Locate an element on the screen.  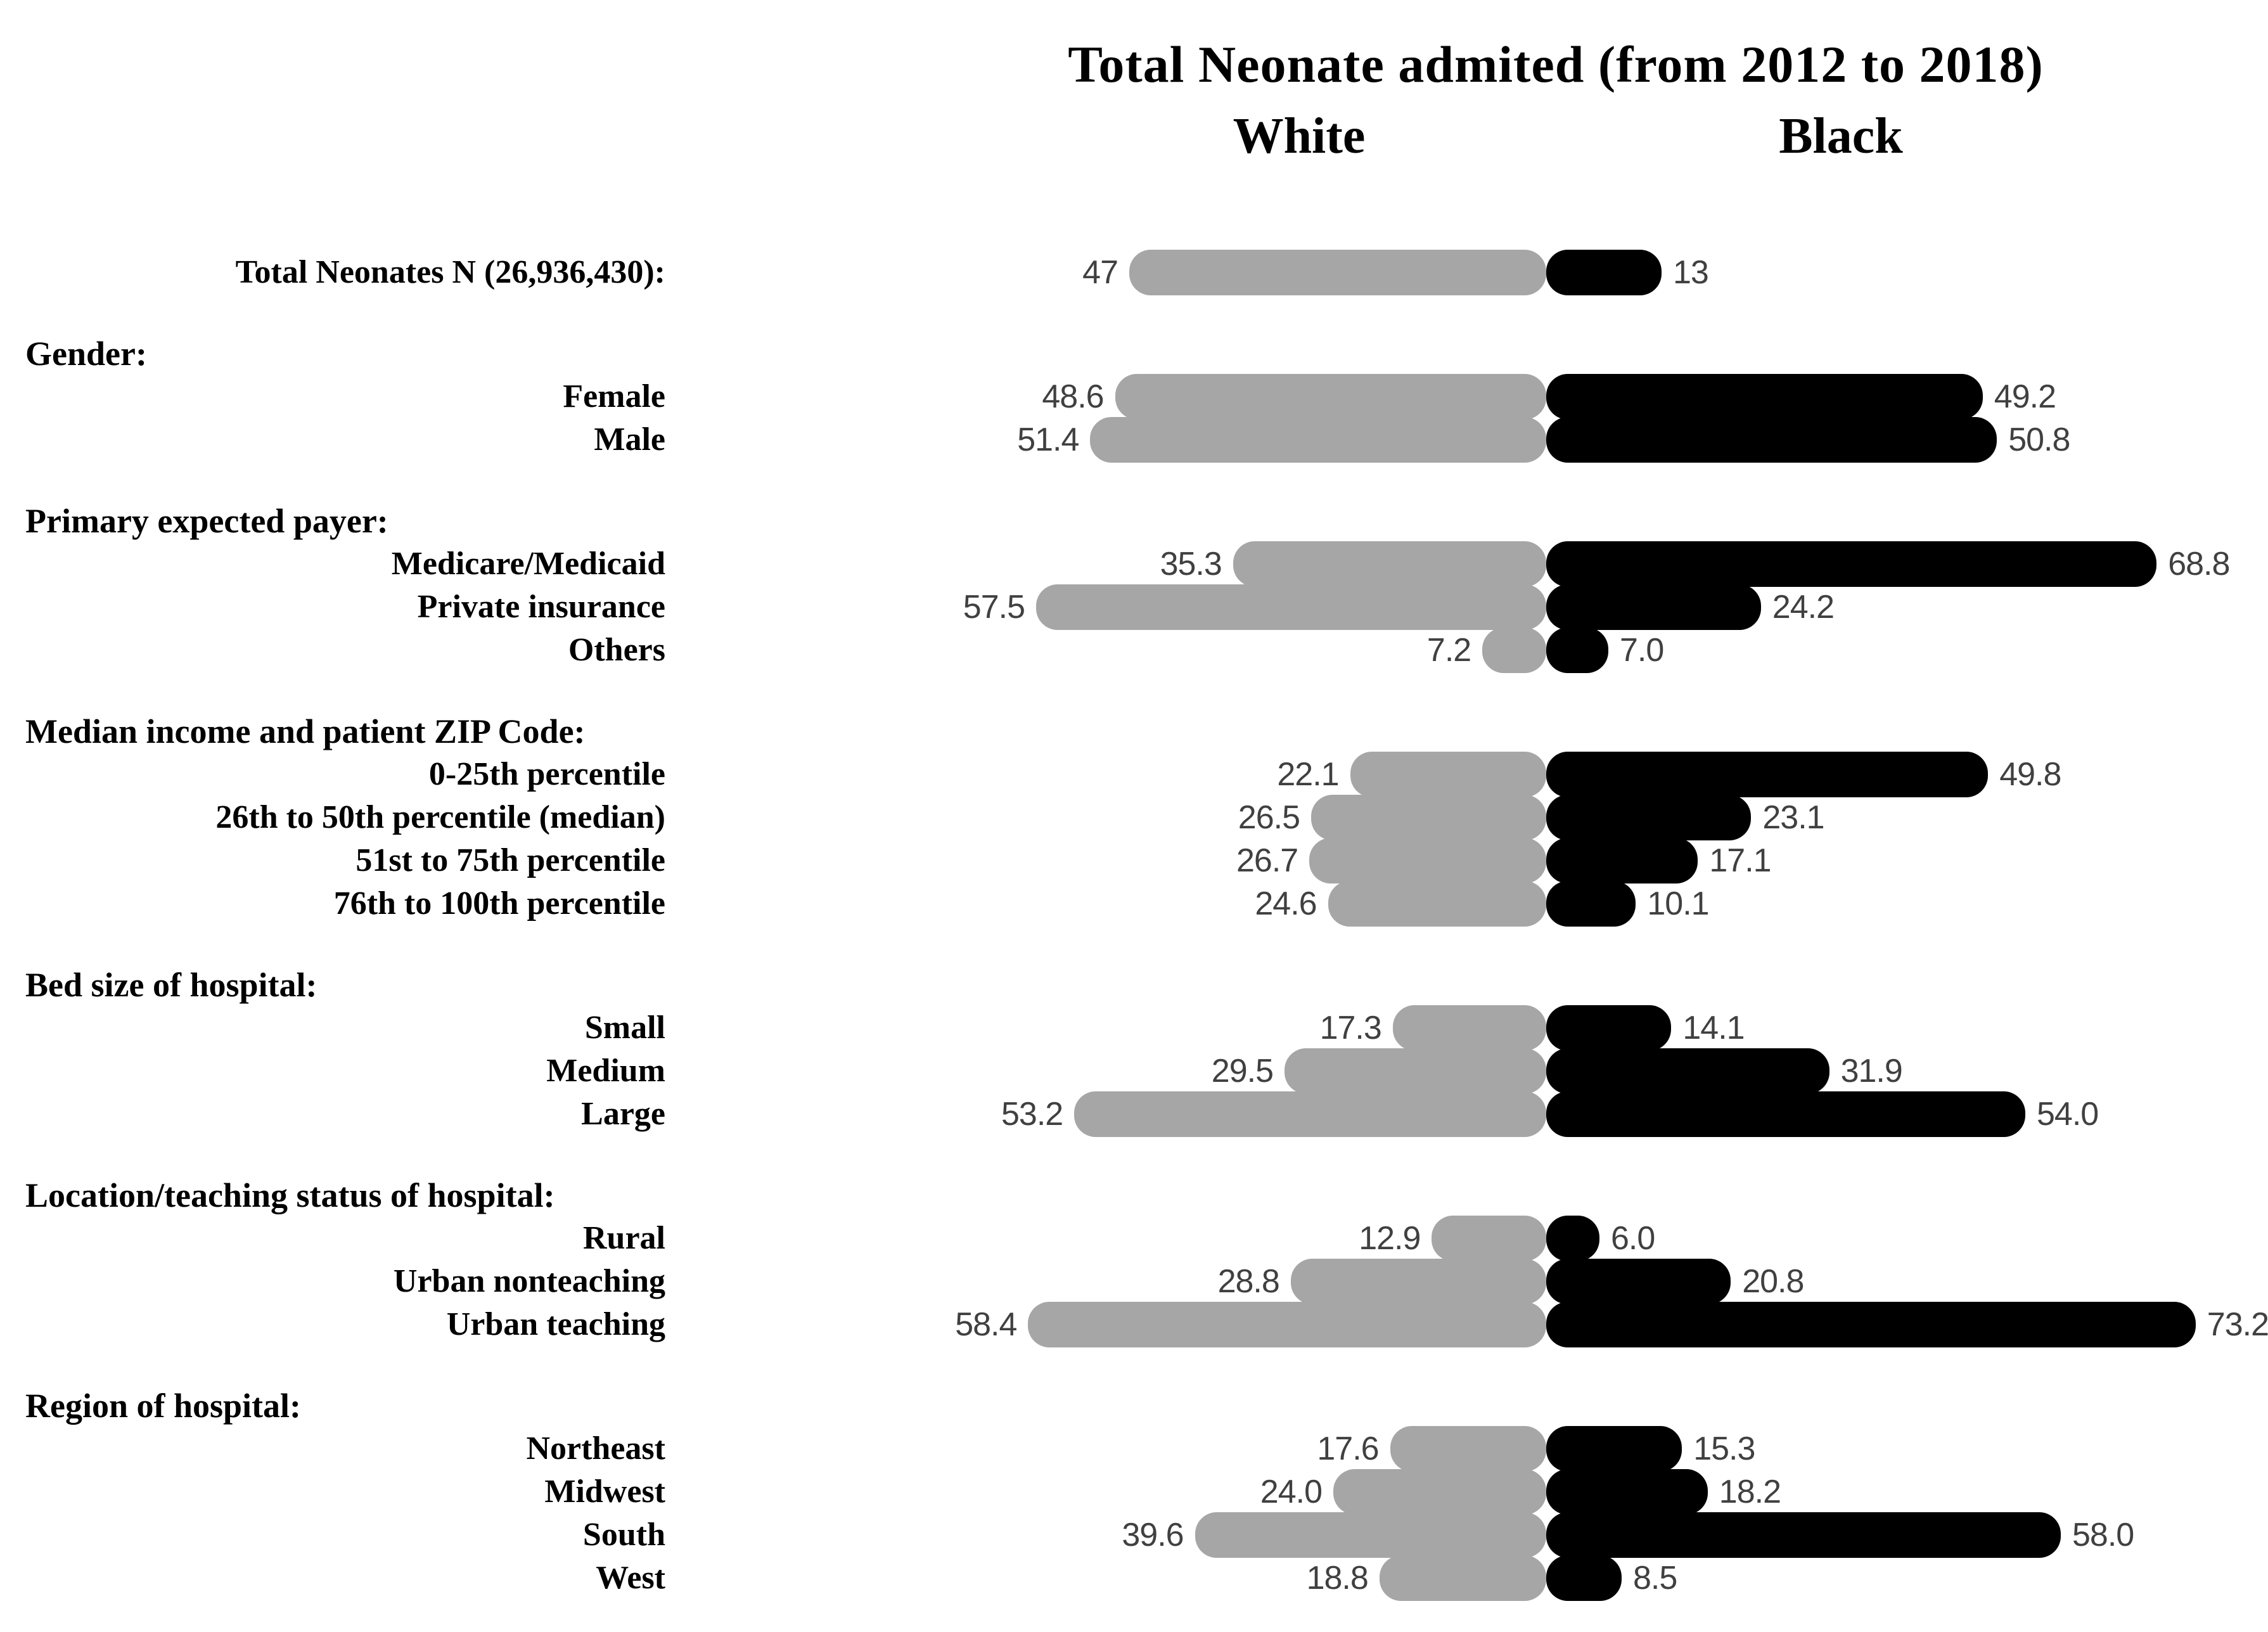
black-value-label: 49.8 is located at coordinates (2030, 774).